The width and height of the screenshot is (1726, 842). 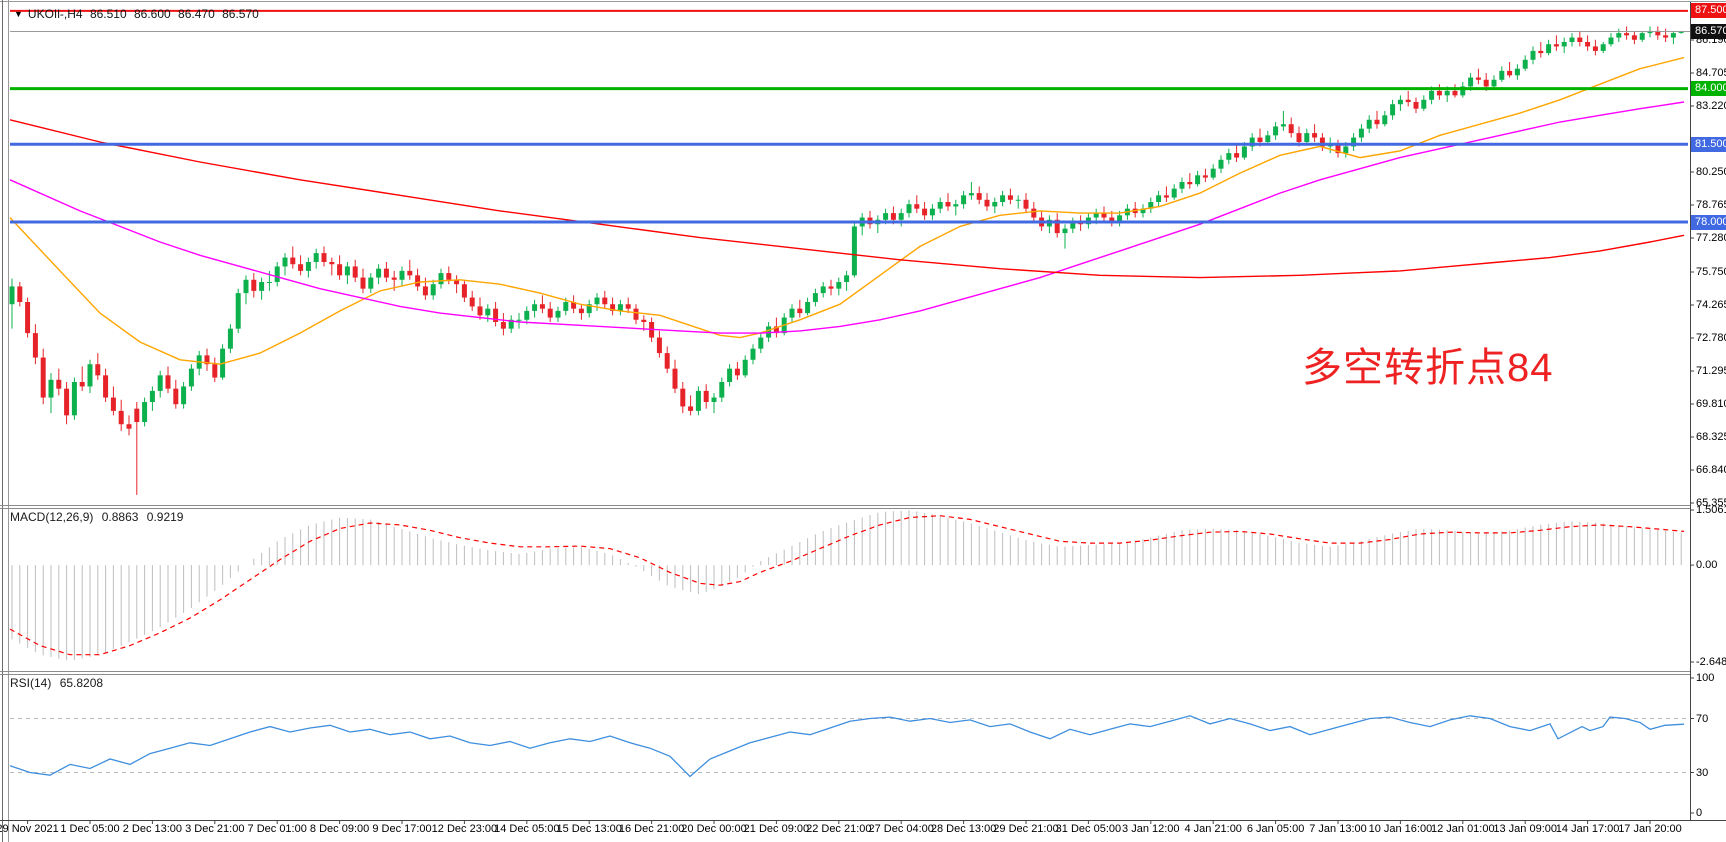 I want to click on date-label: 20 Dec 00:00, so click(x=714, y=829).